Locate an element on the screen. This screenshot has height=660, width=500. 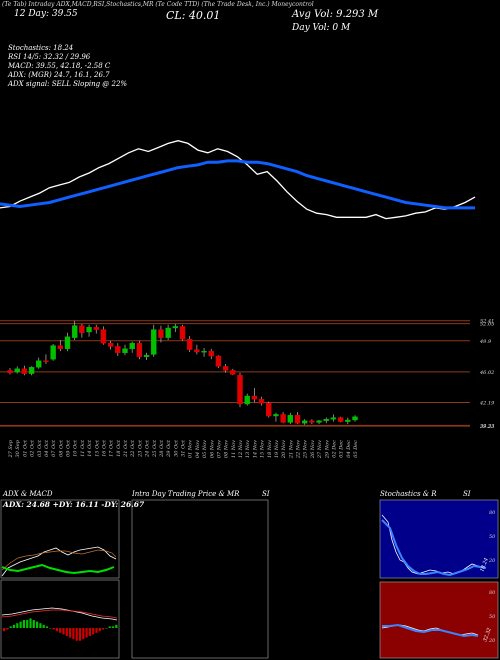
avg-label: 12 Day: 39.55 is located at coordinates (46, 14).